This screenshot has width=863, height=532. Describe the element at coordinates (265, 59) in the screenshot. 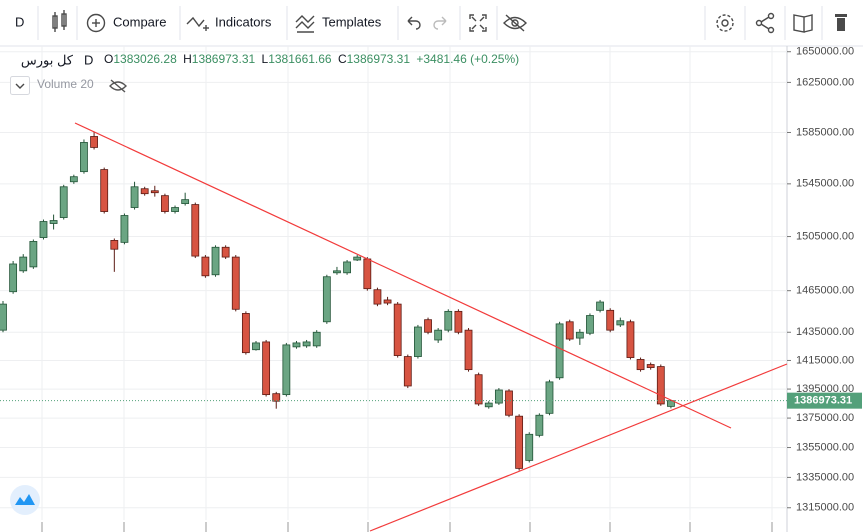

I see `low-label: L` at that location.